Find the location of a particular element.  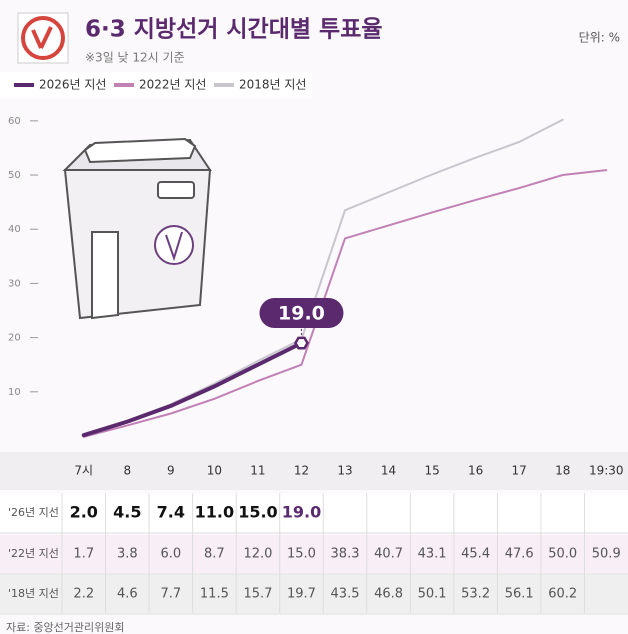

logo-stamp is located at coordinates (43, 38).